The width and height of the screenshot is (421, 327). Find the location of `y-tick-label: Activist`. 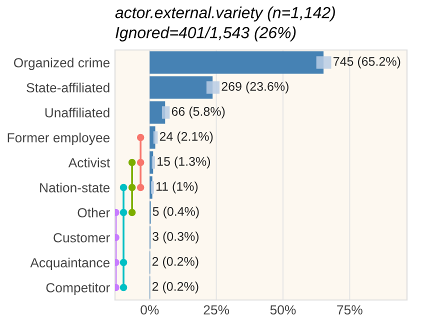

y-tick-label: Activist is located at coordinates (89, 163).